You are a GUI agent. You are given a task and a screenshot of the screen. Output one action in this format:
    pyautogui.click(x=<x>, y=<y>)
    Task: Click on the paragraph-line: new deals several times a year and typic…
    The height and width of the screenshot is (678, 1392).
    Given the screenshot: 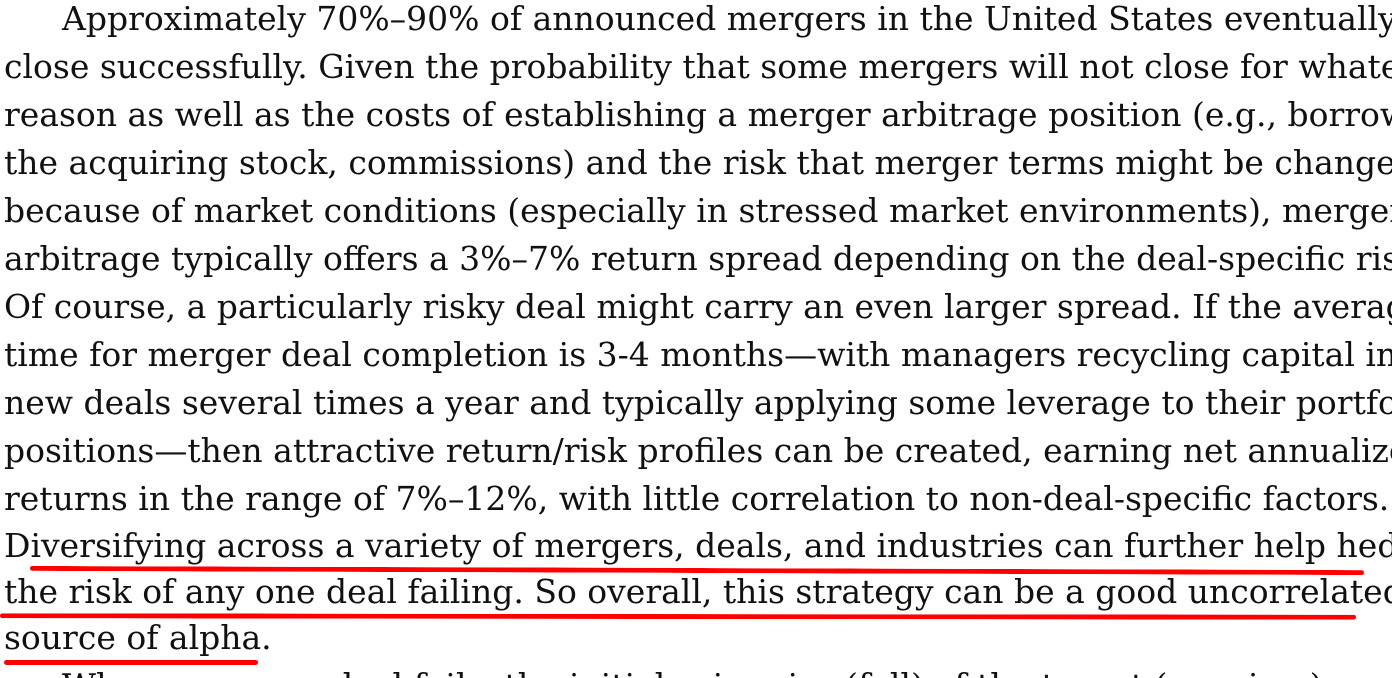 What is the action you would take?
    pyautogui.click(x=698, y=402)
    